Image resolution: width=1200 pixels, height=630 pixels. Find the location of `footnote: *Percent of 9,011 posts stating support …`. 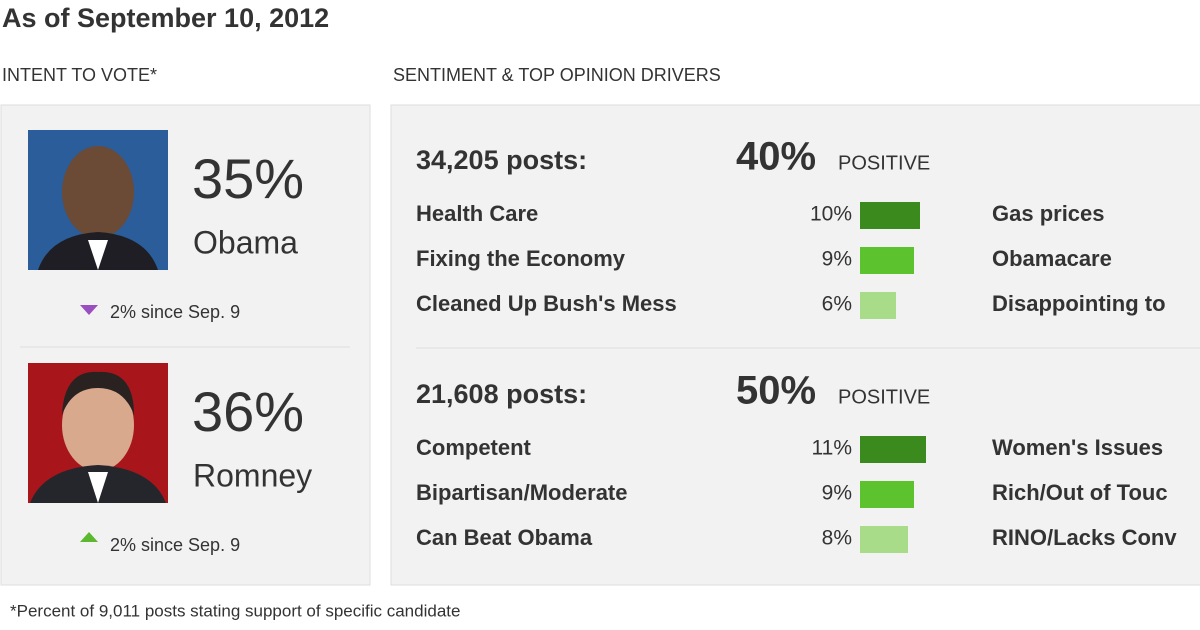

footnote: *Percent of 9,011 posts stating support … is located at coordinates (235, 610).